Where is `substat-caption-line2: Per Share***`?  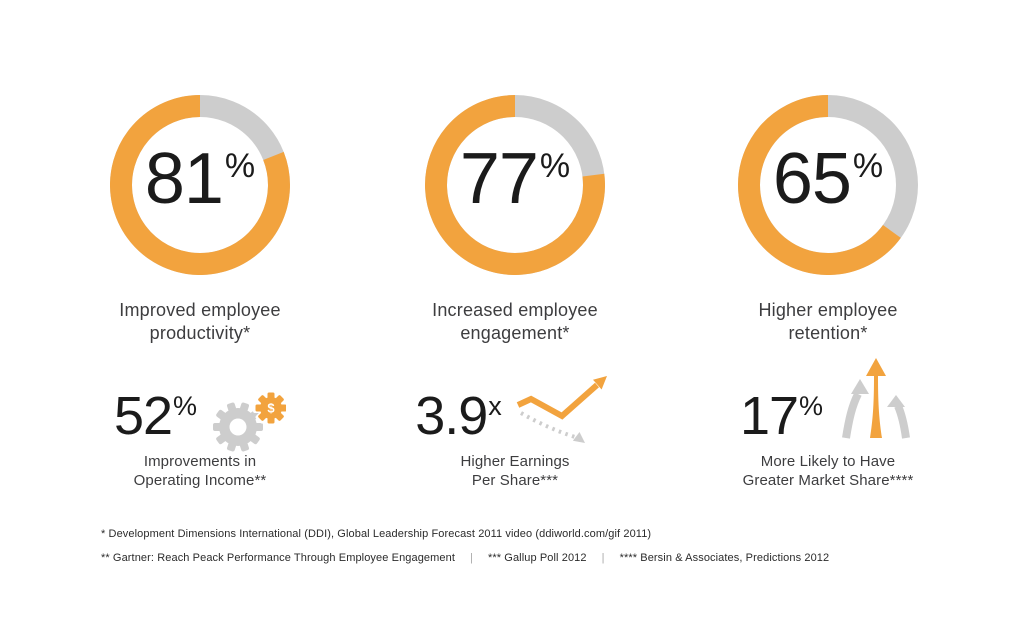 substat-caption-line2: Per Share*** is located at coordinates (515, 480).